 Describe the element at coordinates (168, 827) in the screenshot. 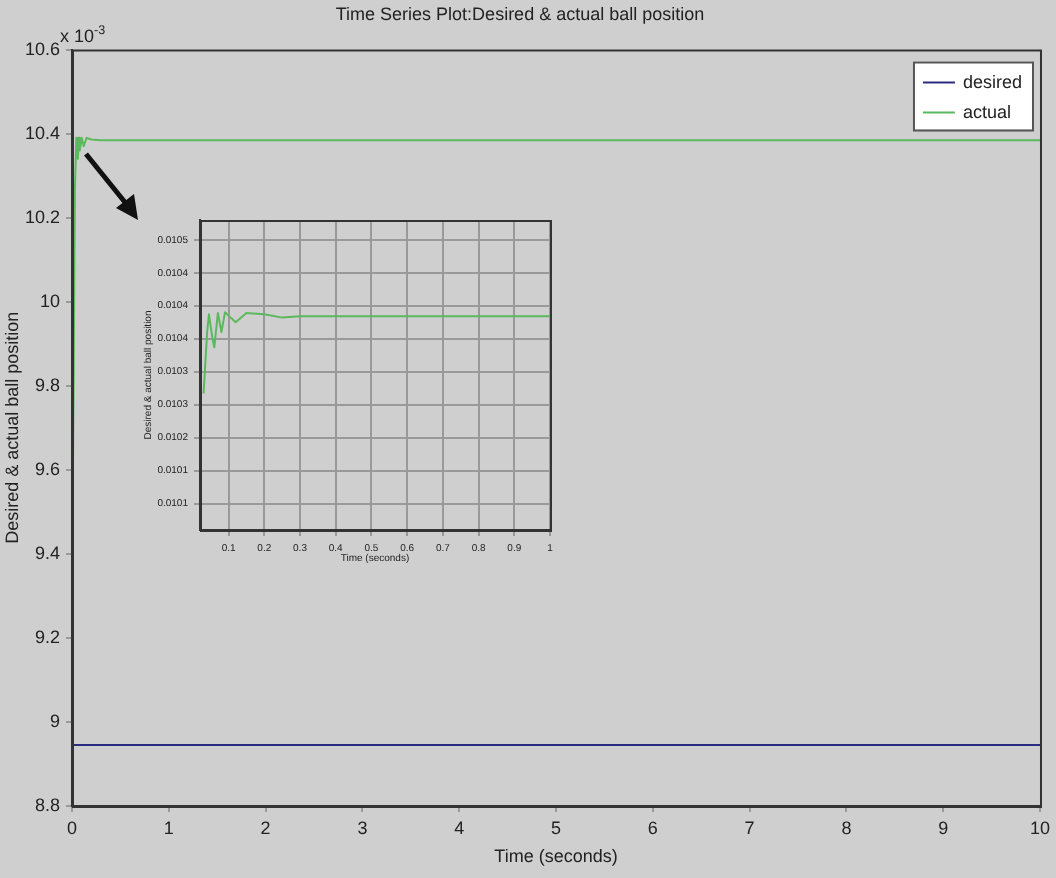

I see `x-tick-label: 1` at that location.